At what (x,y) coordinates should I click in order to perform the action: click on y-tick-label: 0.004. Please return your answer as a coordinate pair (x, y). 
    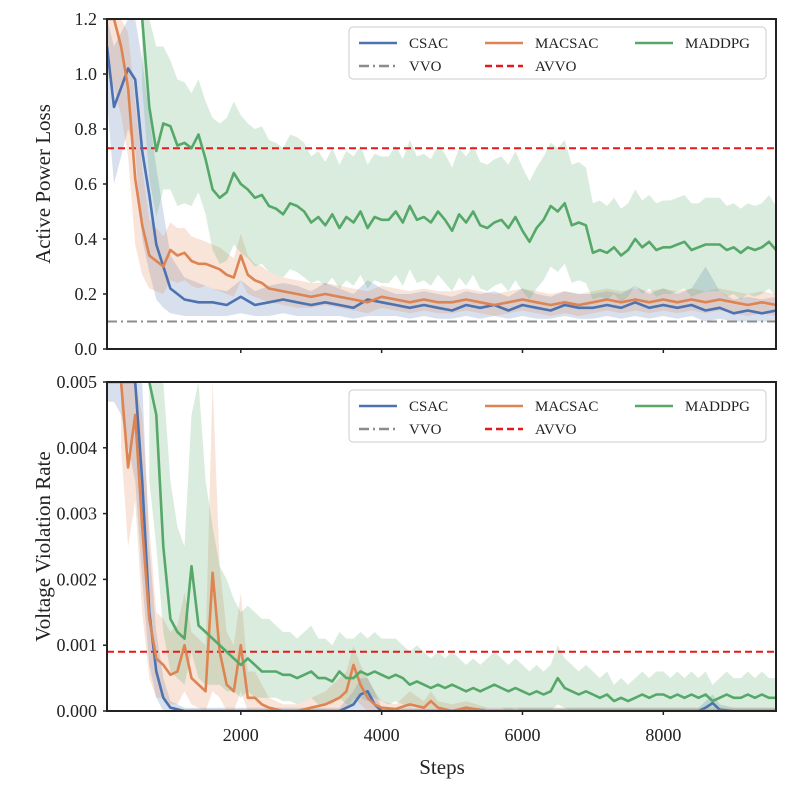
    Looking at the image, I should click on (77, 448).